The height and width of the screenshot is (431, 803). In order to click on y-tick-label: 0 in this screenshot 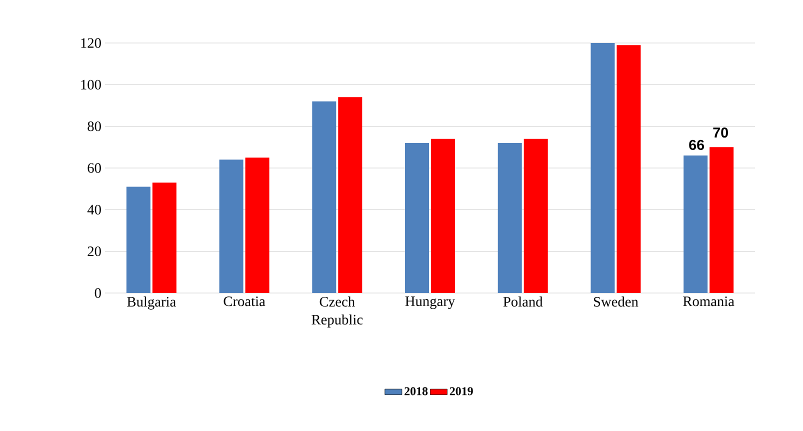, I will do `click(97, 293)`.